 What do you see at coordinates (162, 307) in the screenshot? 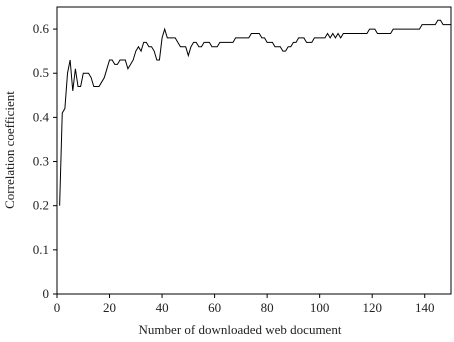
I see `x-tick-label: 40` at bounding box center [162, 307].